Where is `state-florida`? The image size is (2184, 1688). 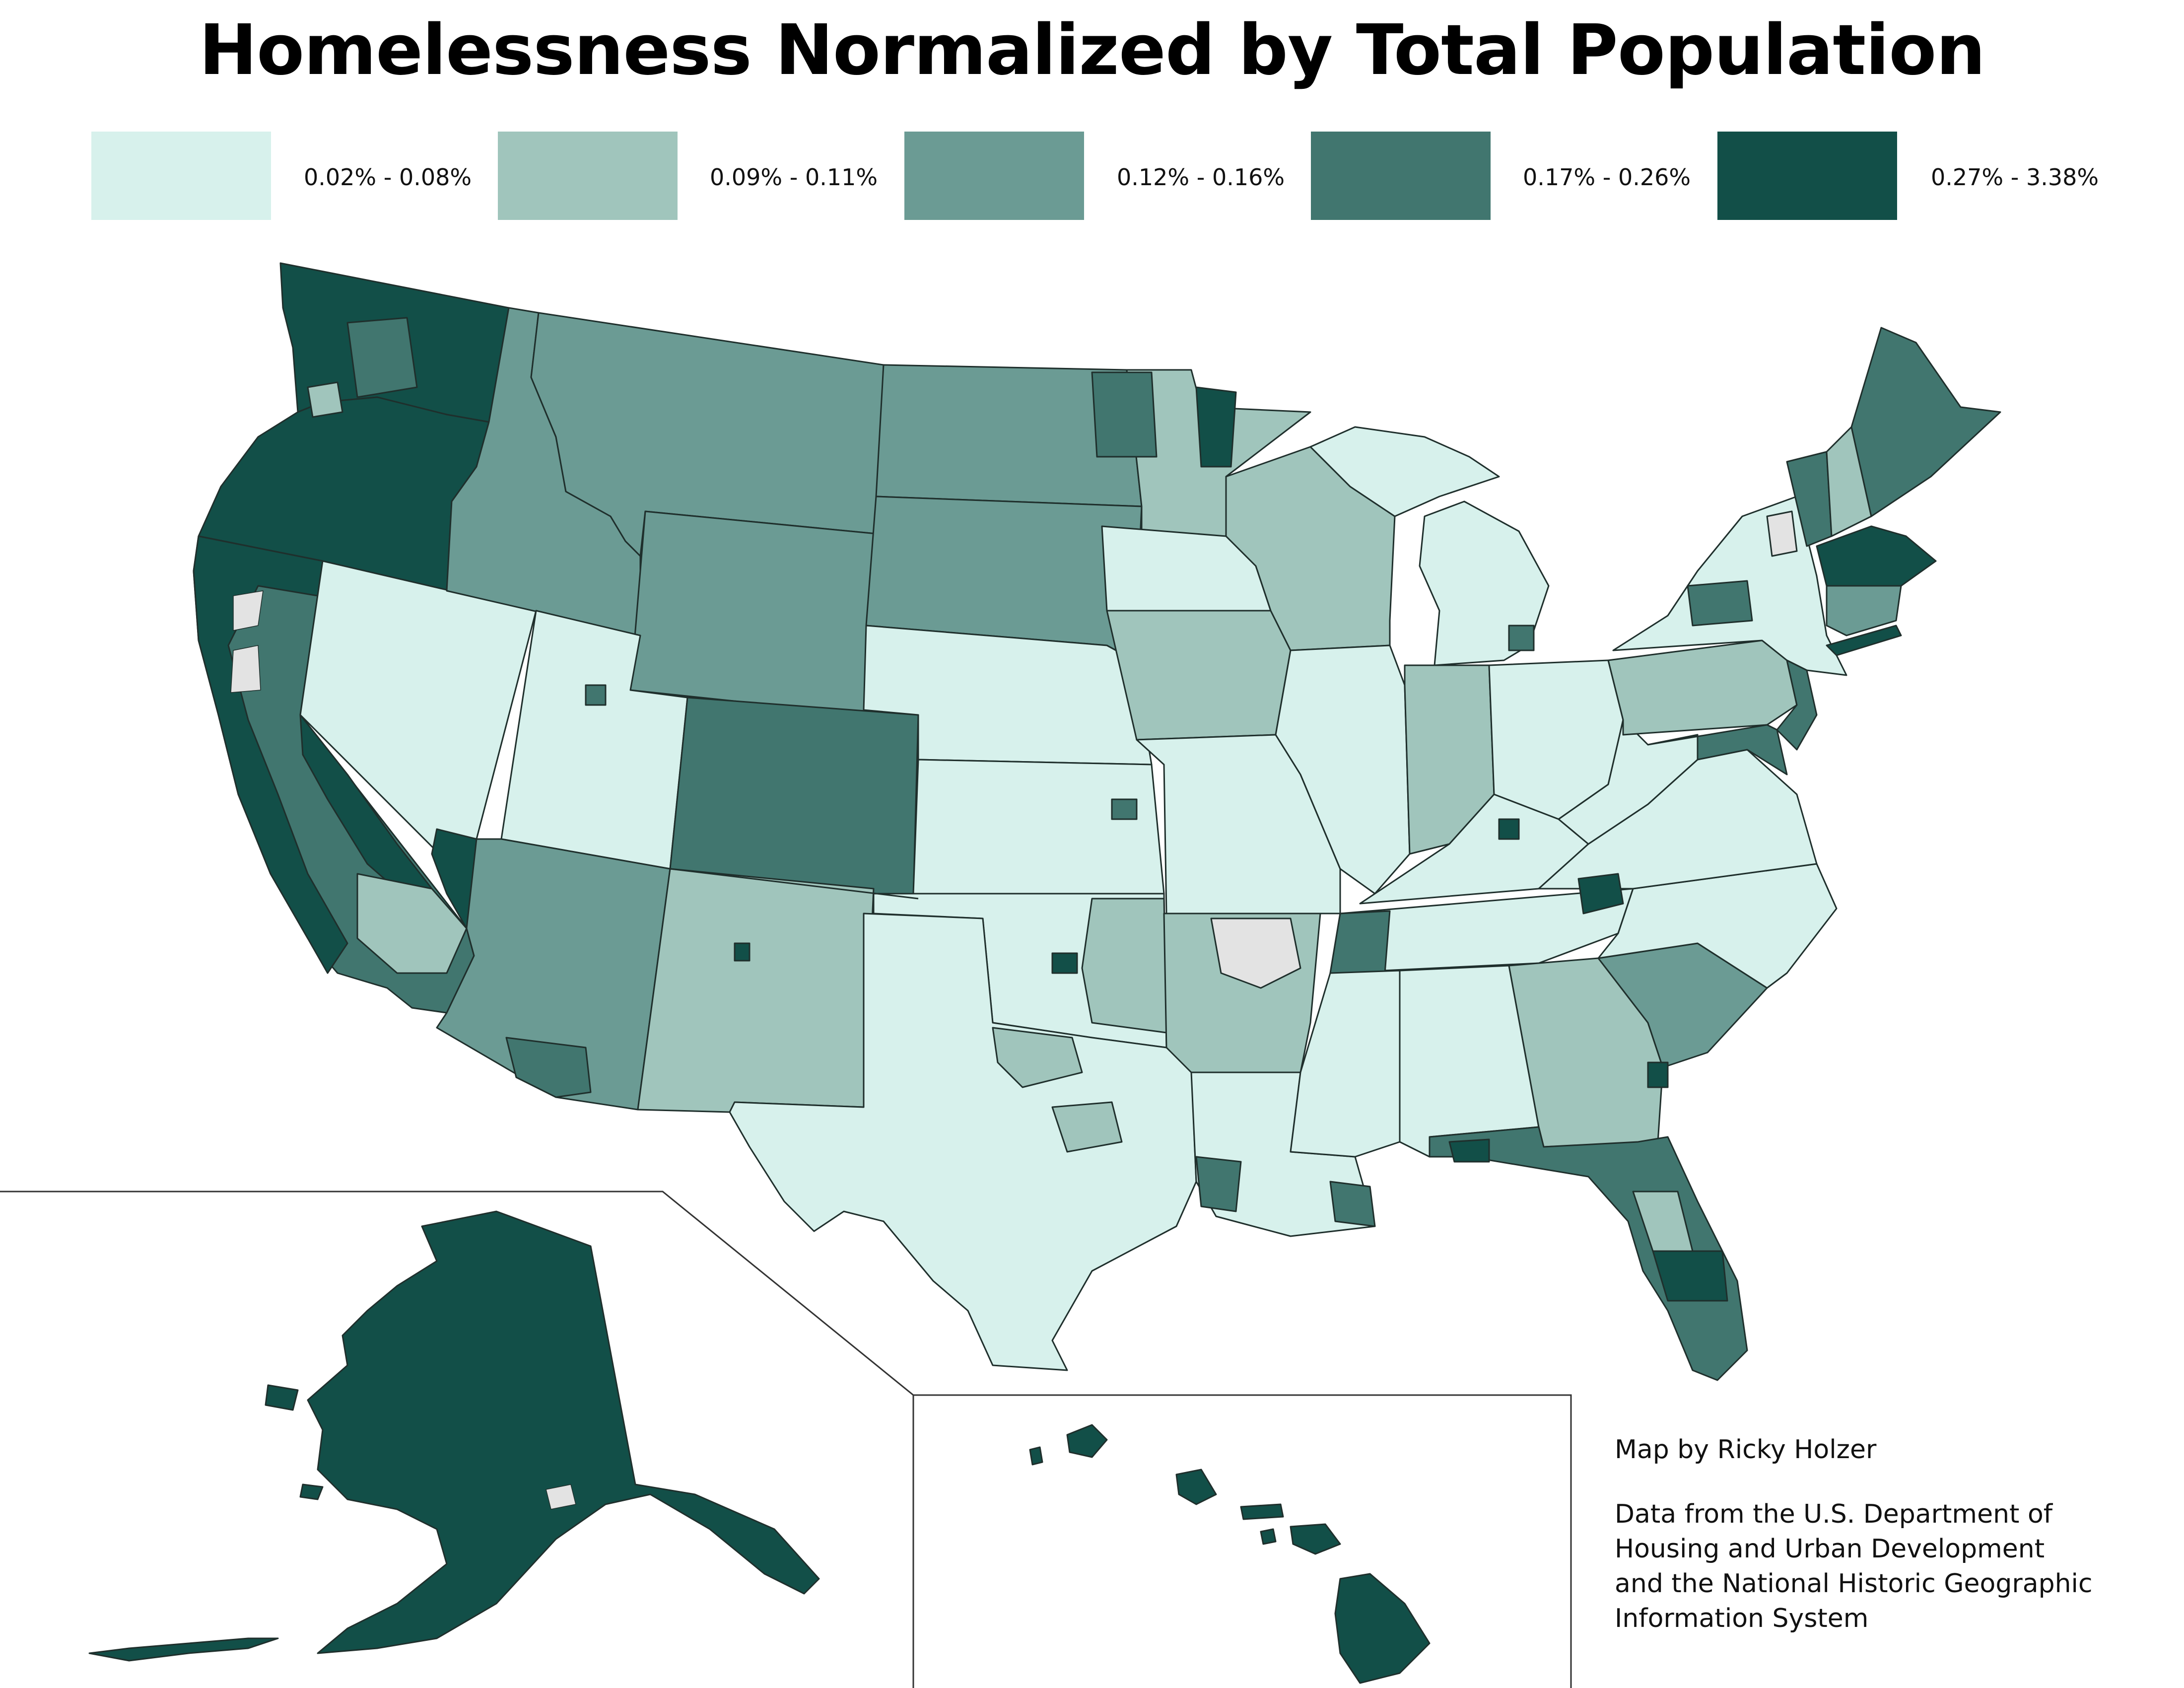
state-florida is located at coordinates (1588, 1253).